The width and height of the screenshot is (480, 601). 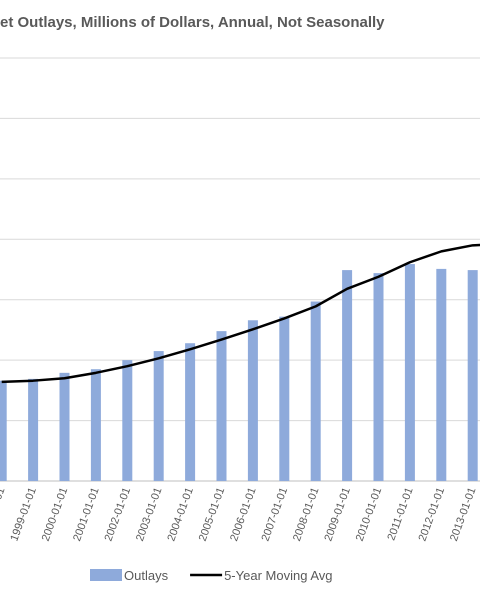 What do you see at coordinates (243, 514) in the screenshot?
I see `x-tick-label: 2006-01-01` at bounding box center [243, 514].